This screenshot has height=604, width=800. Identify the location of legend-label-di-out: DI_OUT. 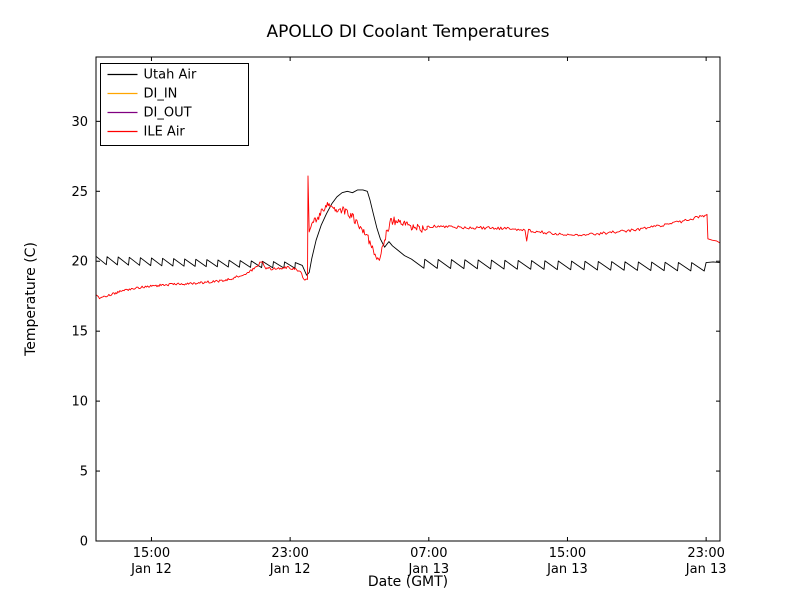
(168, 113).